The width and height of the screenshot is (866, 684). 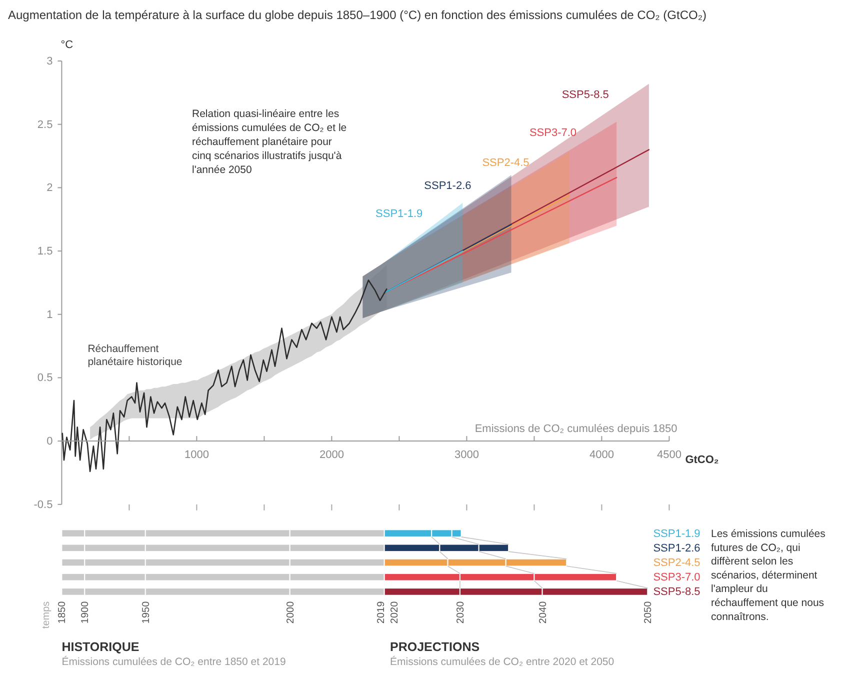 I want to click on text: Les émissions cumulées futures de CO₂, qui diffèrent selon les scénarios, déterminent l'ampleur du réchauffement que nous connaîtrons., so click(x=768, y=575).